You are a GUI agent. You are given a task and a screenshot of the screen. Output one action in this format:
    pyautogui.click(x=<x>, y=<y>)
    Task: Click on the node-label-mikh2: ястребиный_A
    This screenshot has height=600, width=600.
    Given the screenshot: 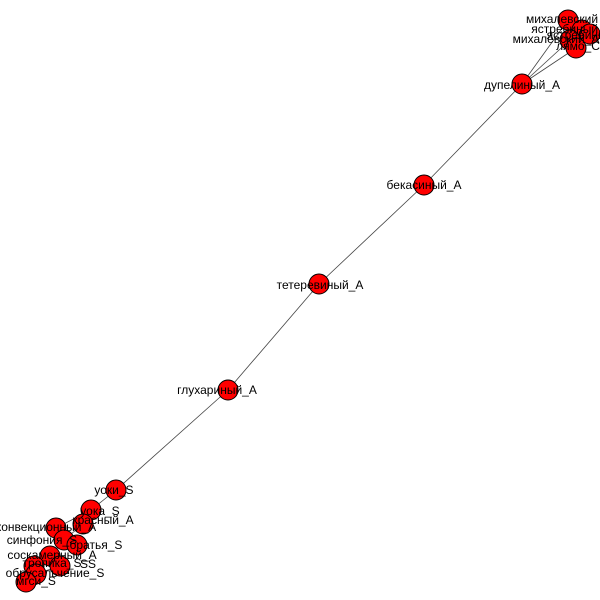 What is the action you would take?
    pyautogui.click(x=565, y=29)
    